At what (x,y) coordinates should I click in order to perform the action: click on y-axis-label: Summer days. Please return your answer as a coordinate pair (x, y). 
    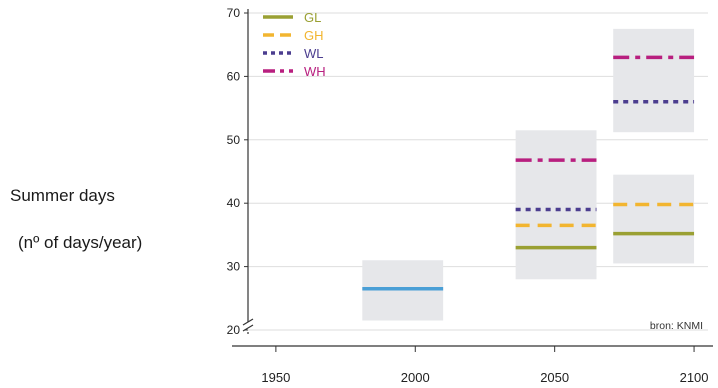
    Looking at the image, I should click on (62, 195).